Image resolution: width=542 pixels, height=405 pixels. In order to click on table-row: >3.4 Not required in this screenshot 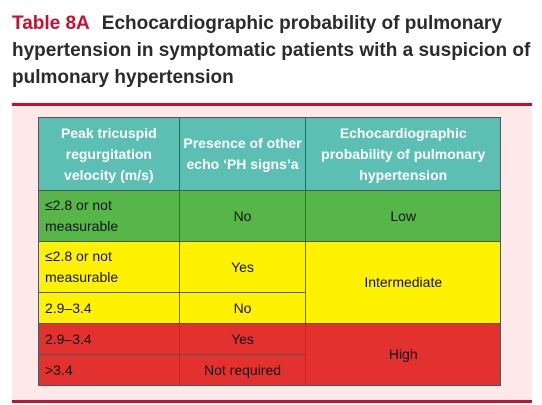, I will do `click(269, 370)`.